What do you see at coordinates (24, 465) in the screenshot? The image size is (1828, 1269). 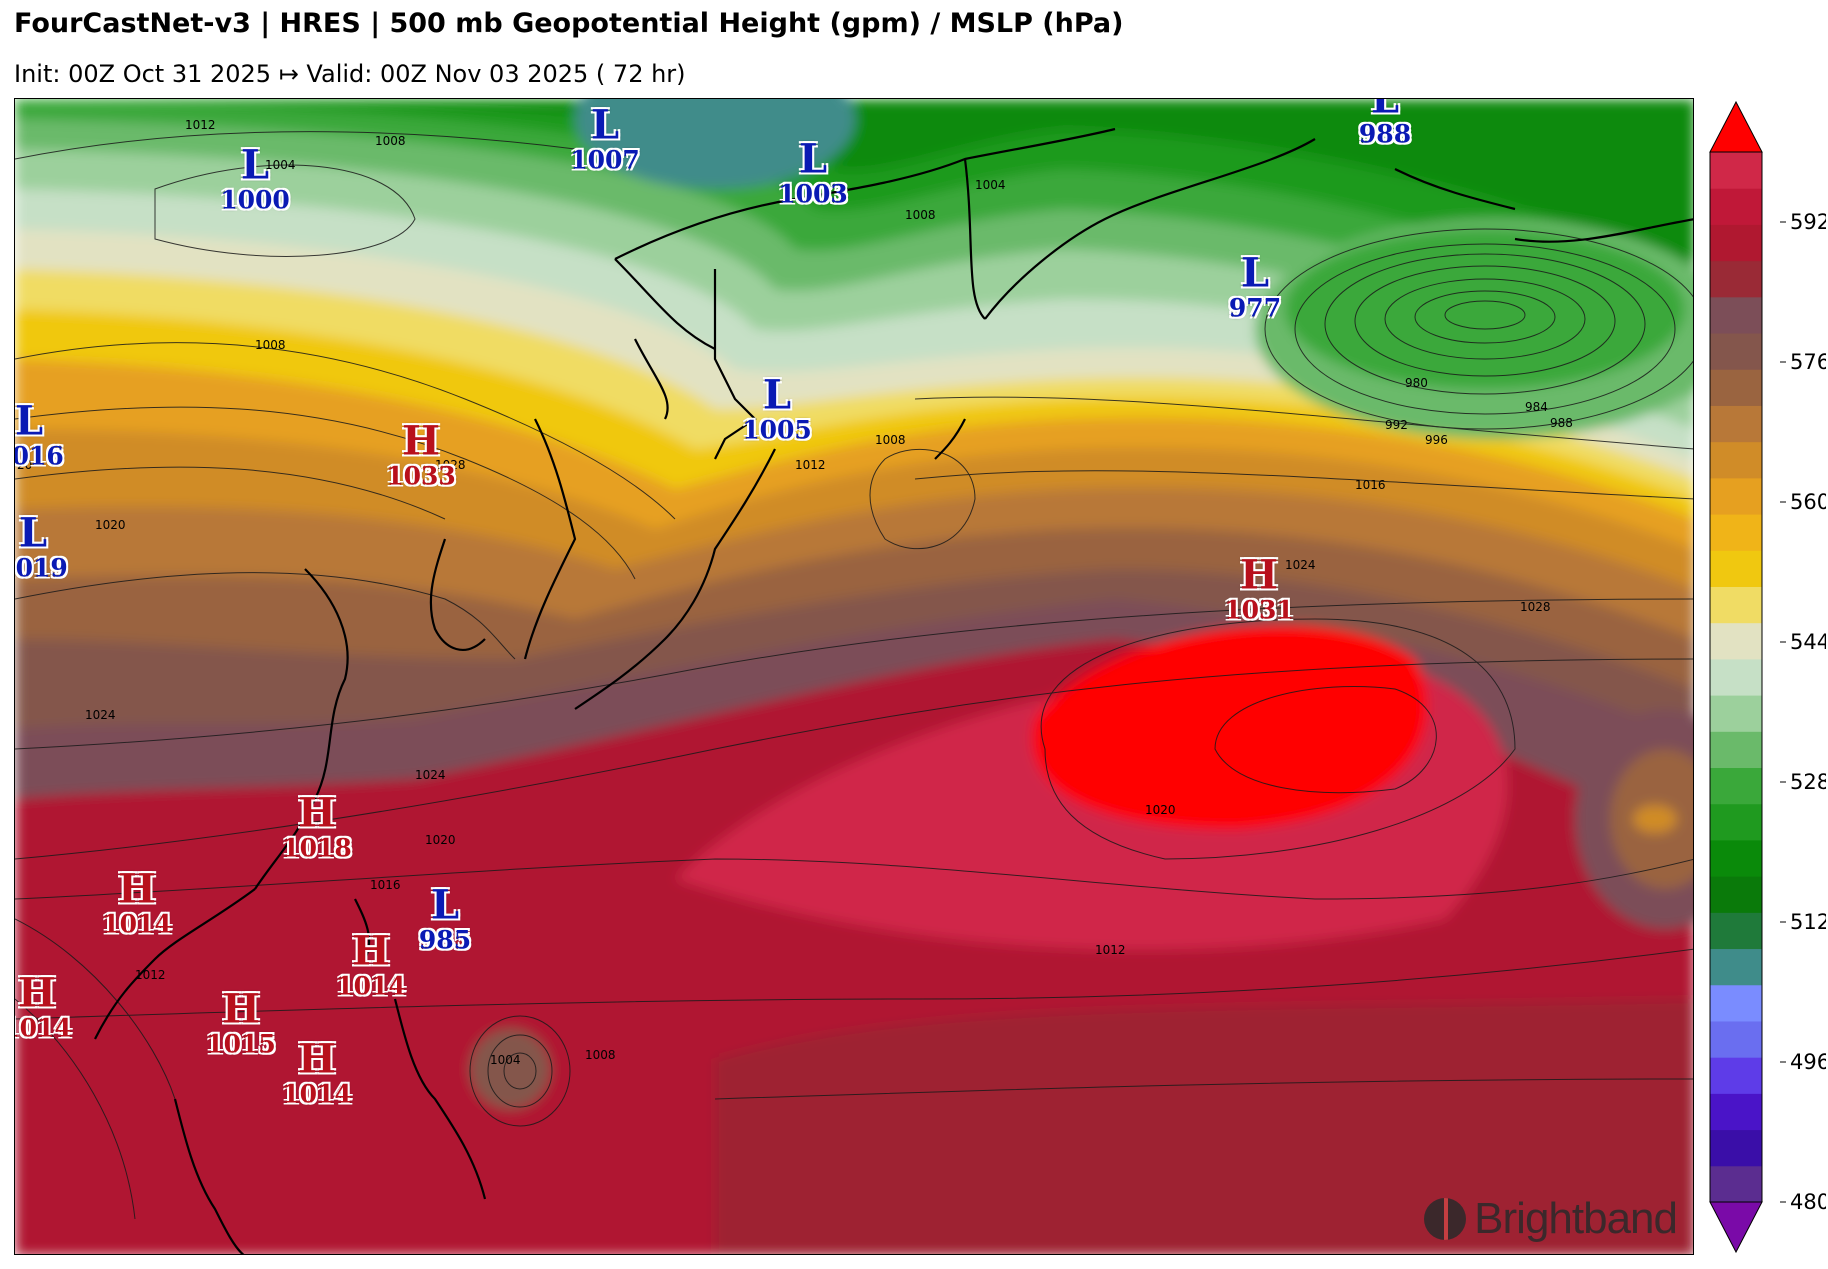 I see `isobar-label: 20` at bounding box center [24, 465].